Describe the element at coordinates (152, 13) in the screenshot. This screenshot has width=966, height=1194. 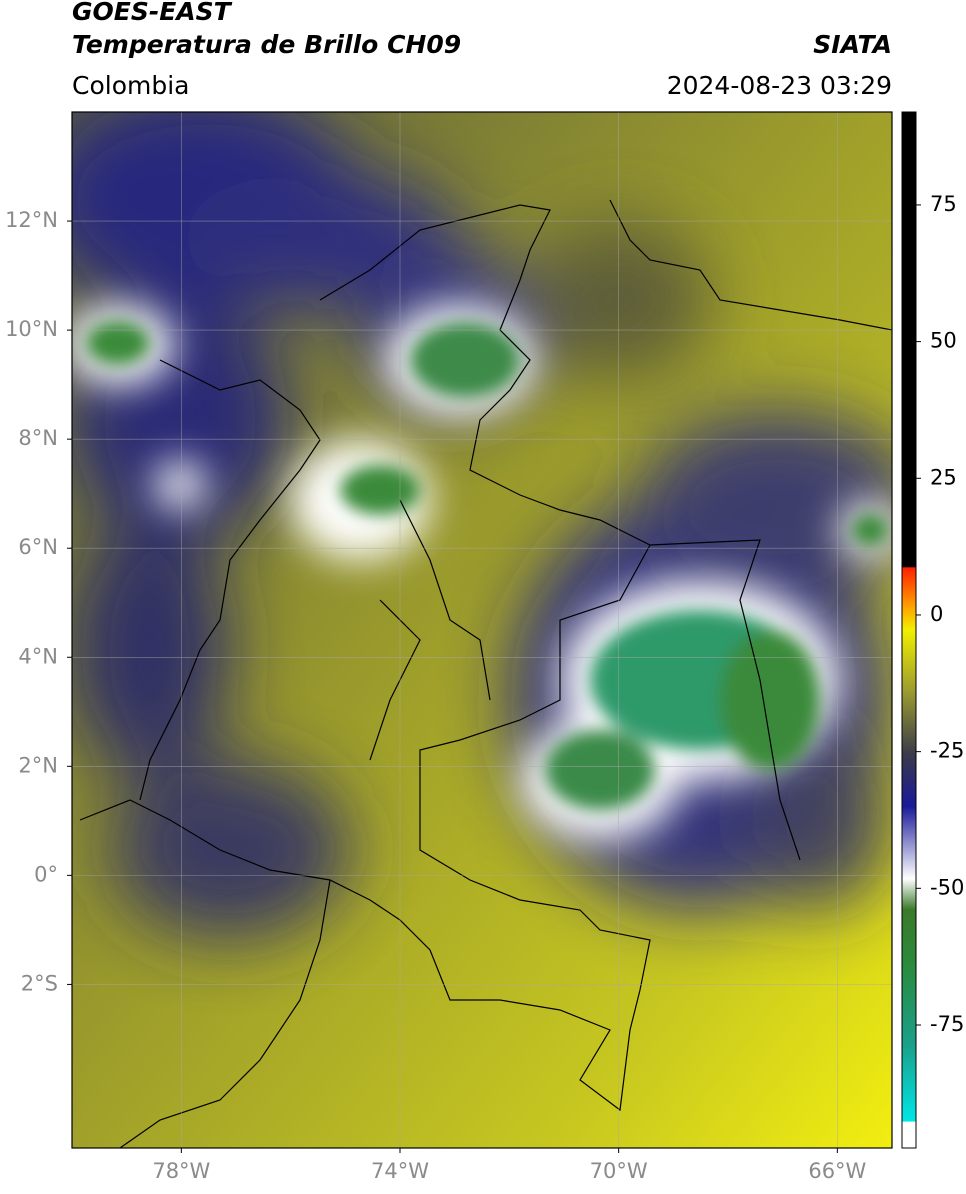
I see `title: GOES-EAST` at that location.